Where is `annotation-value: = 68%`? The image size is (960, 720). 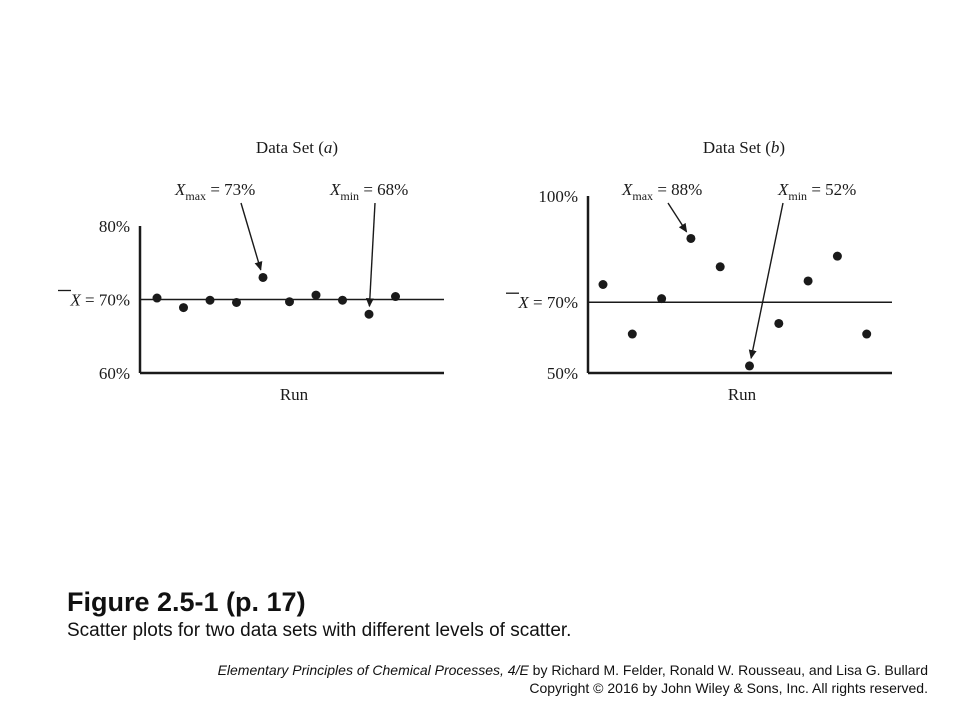 annotation-value: = 68% is located at coordinates (383, 189).